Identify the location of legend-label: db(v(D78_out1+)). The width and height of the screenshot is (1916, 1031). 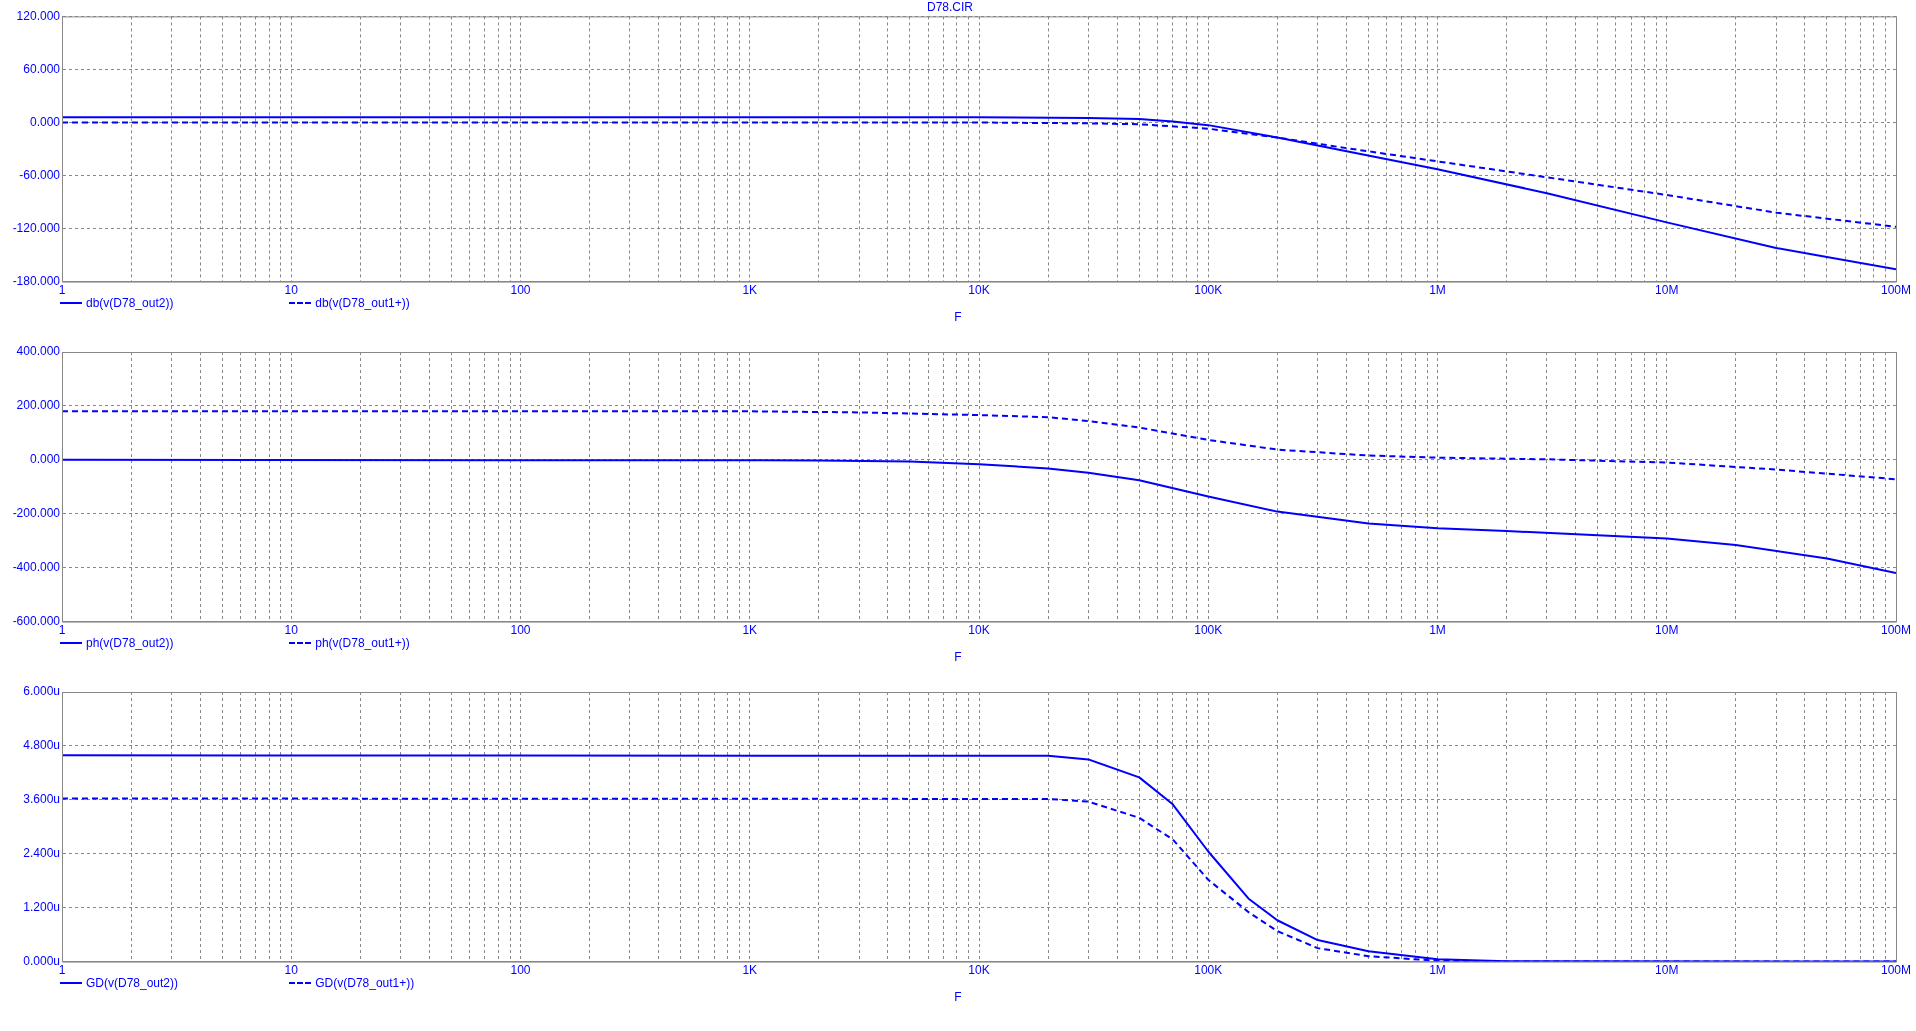
(362, 302).